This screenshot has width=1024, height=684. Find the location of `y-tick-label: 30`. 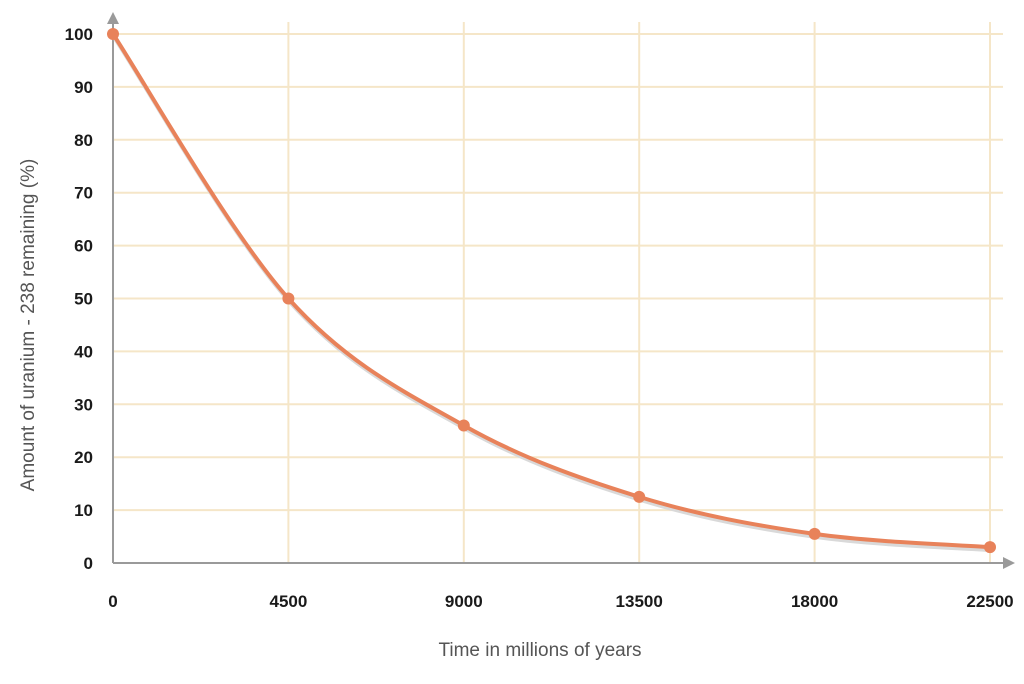

y-tick-label: 30 is located at coordinates (83, 404).